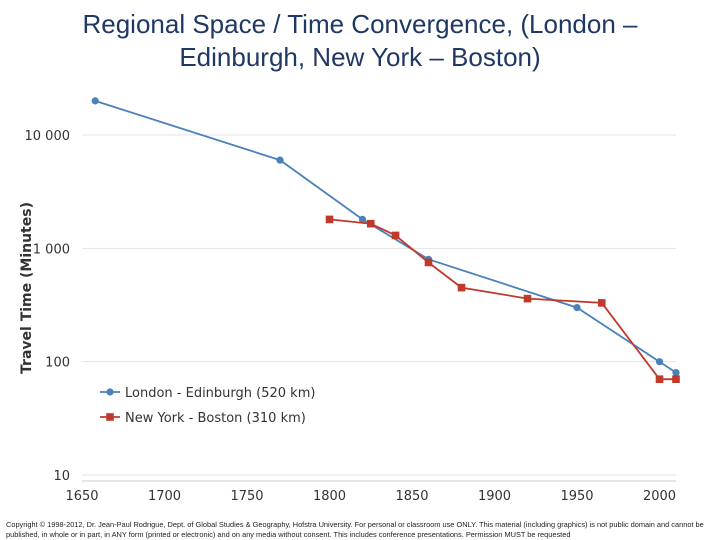 The height and width of the screenshot is (540, 720). I want to click on y-tick-label: 100, so click(57, 363).